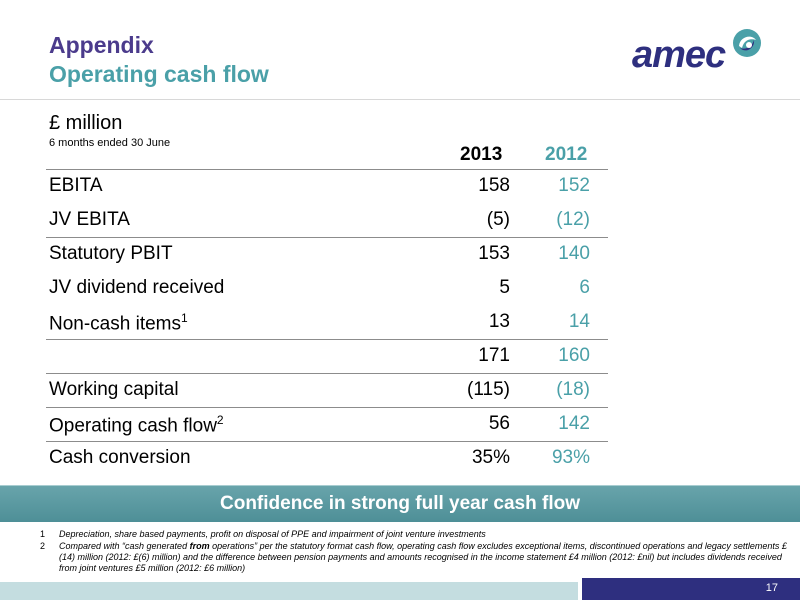  What do you see at coordinates (570, 457) in the screenshot?
I see `value-2012: 93%` at bounding box center [570, 457].